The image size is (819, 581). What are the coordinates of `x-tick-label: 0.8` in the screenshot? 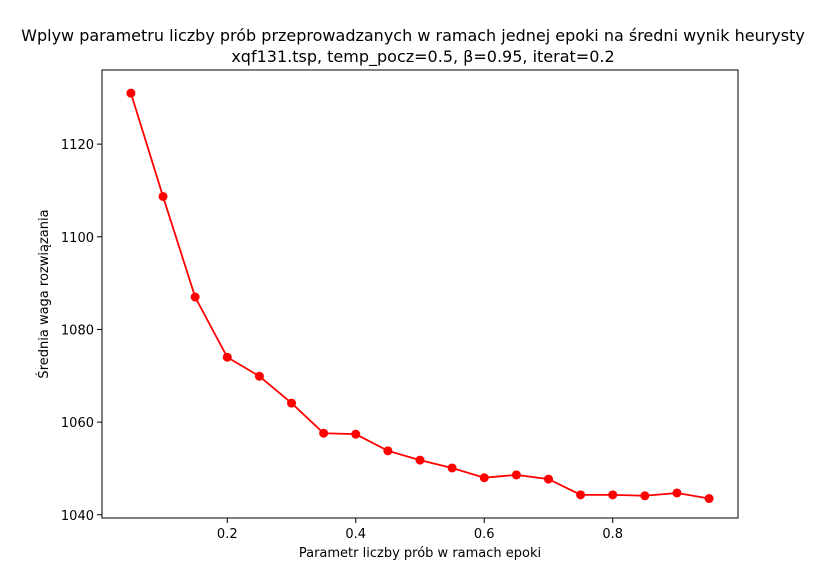 It's located at (612, 534).